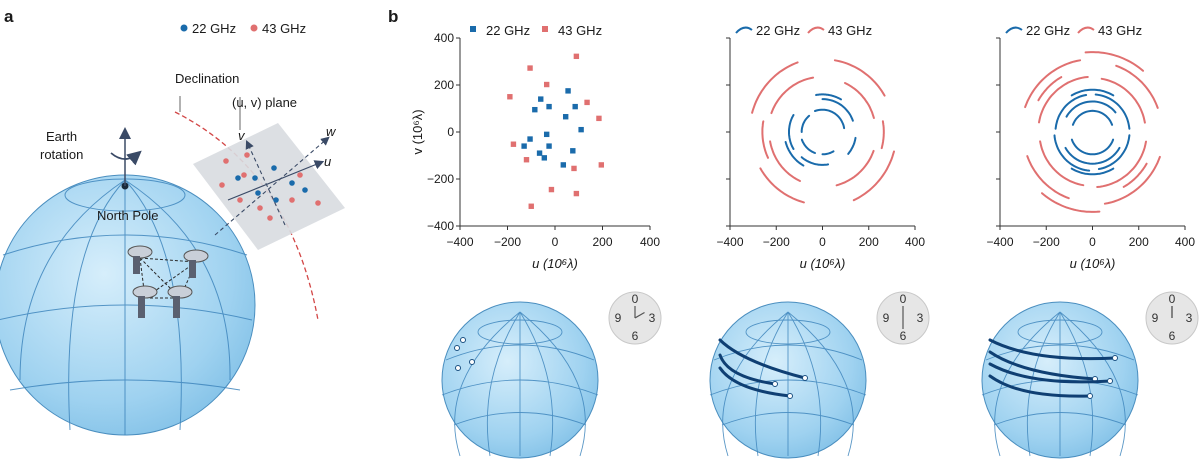 This screenshot has height=459, width=1200. Describe the element at coordinates (276, 180) in the screenshot. I see `u-axis` at that location.